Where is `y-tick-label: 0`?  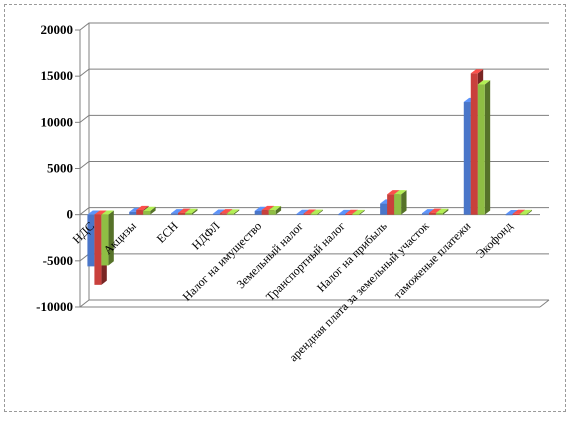
y-tick-label: 0 is located at coordinates (70, 214).